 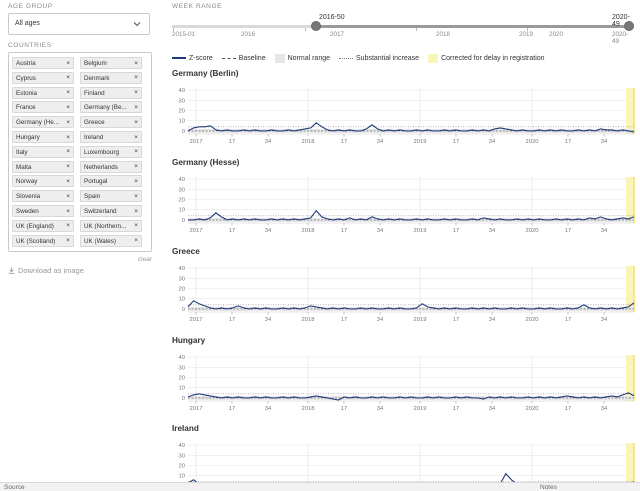 What do you see at coordinates (111, 77) in the screenshot?
I see `country-chip: Denmark ×` at bounding box center [111, 77].